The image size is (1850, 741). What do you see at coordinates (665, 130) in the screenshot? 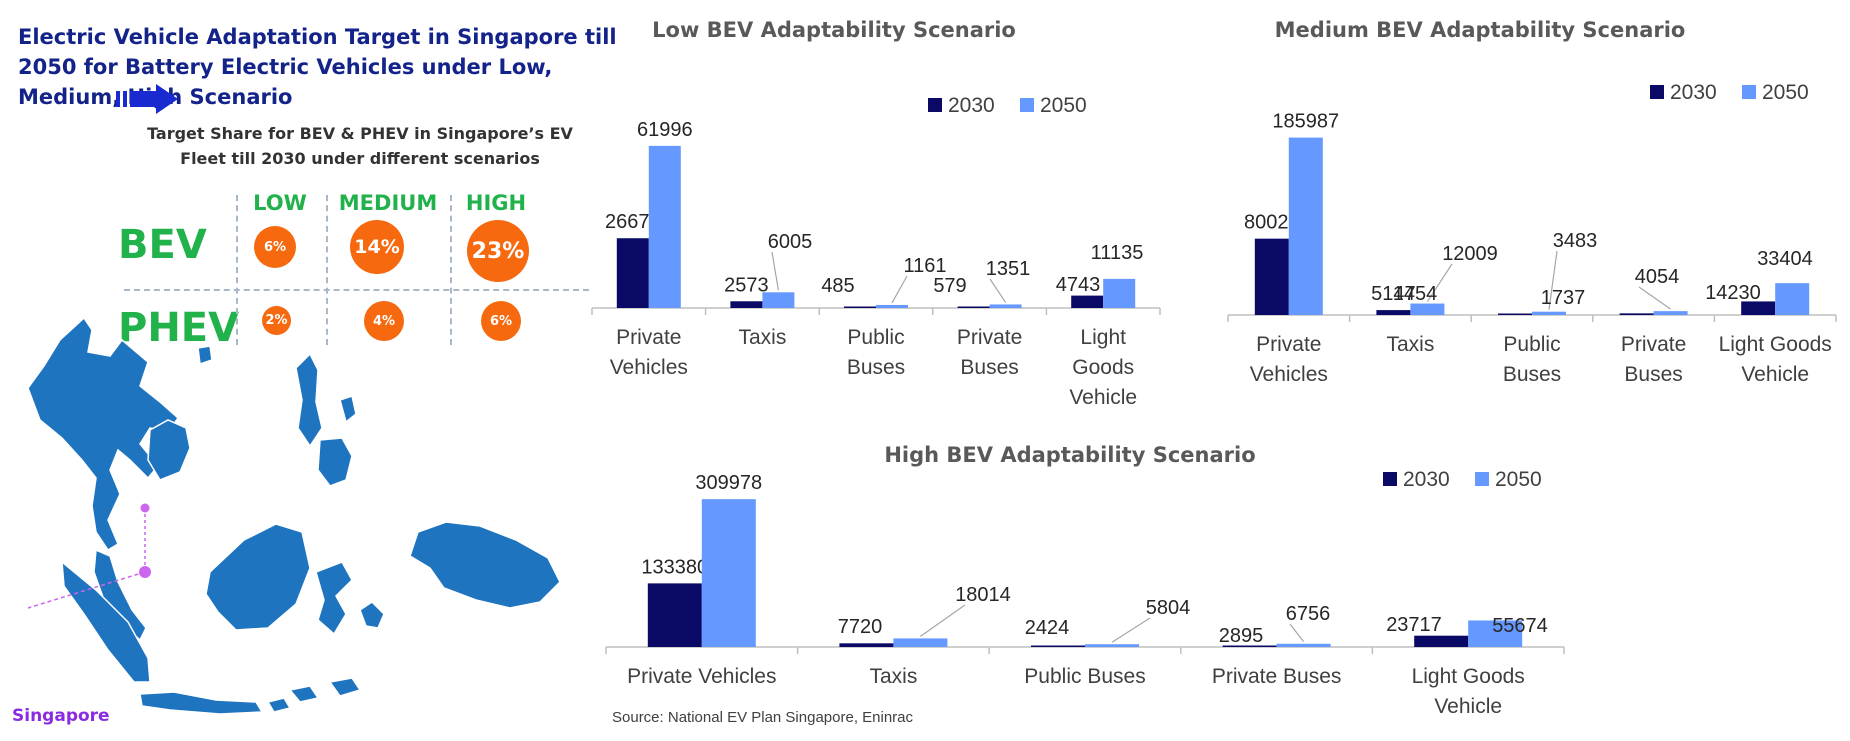
I see `data-label: 61996` at bounding box center [665, 130].